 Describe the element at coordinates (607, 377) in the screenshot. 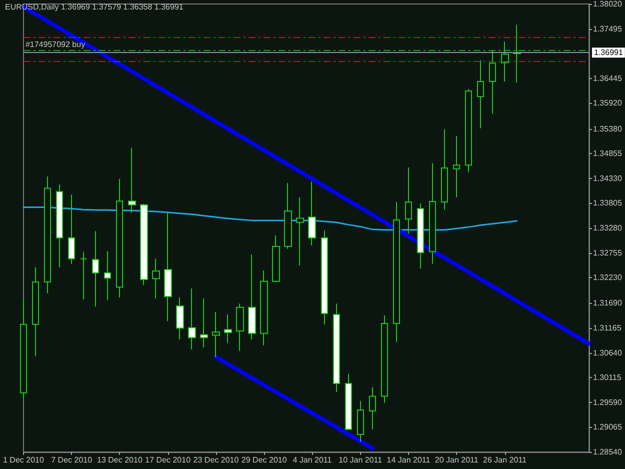

I see `y-tick-label: 1.30115` at that location.